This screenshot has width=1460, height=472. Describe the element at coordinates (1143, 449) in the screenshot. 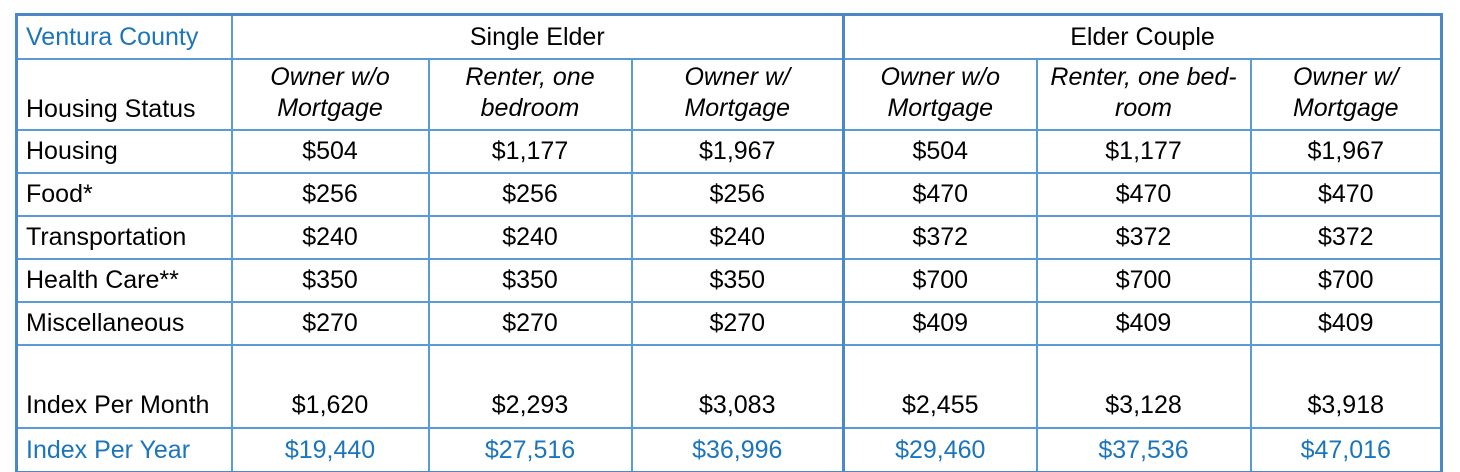

I see `cell-value: $37,536` at that location.